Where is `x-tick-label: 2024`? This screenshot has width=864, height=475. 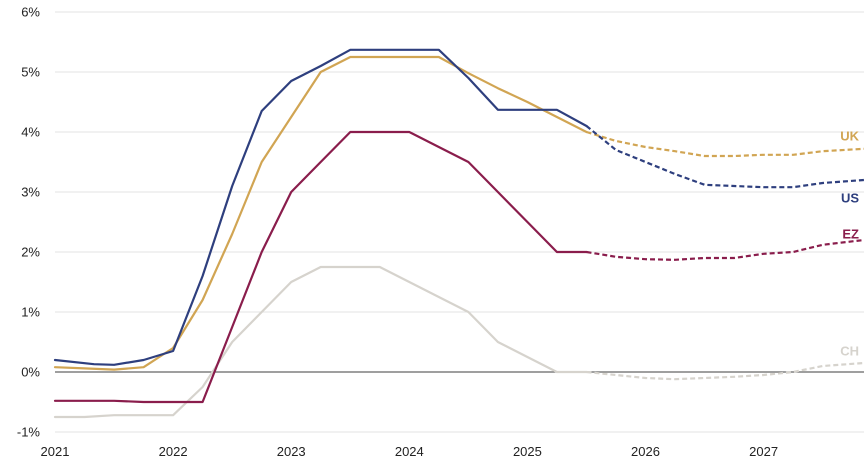
x-tick-label: 2024 is located at coordinates (409, 451).